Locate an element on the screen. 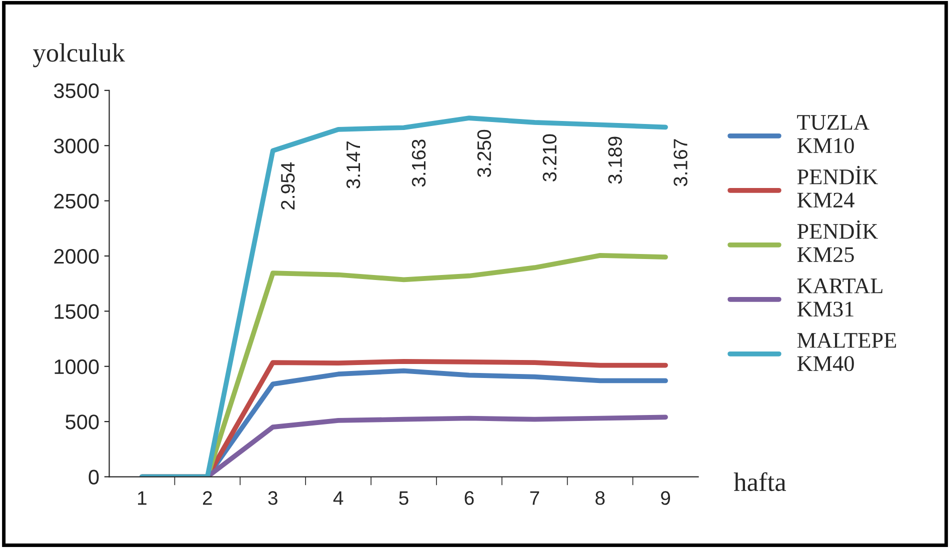 Image resolution: width=950 pixels, height=548 pixels. legend-label: MALTEPE KM40 is located at coordinates (846, 352).